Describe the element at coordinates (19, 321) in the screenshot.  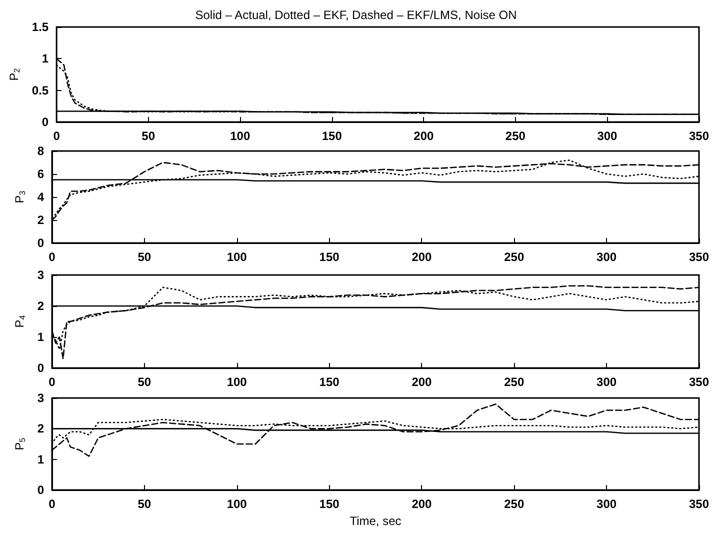
I see `y-axis-title: P4` at that location.